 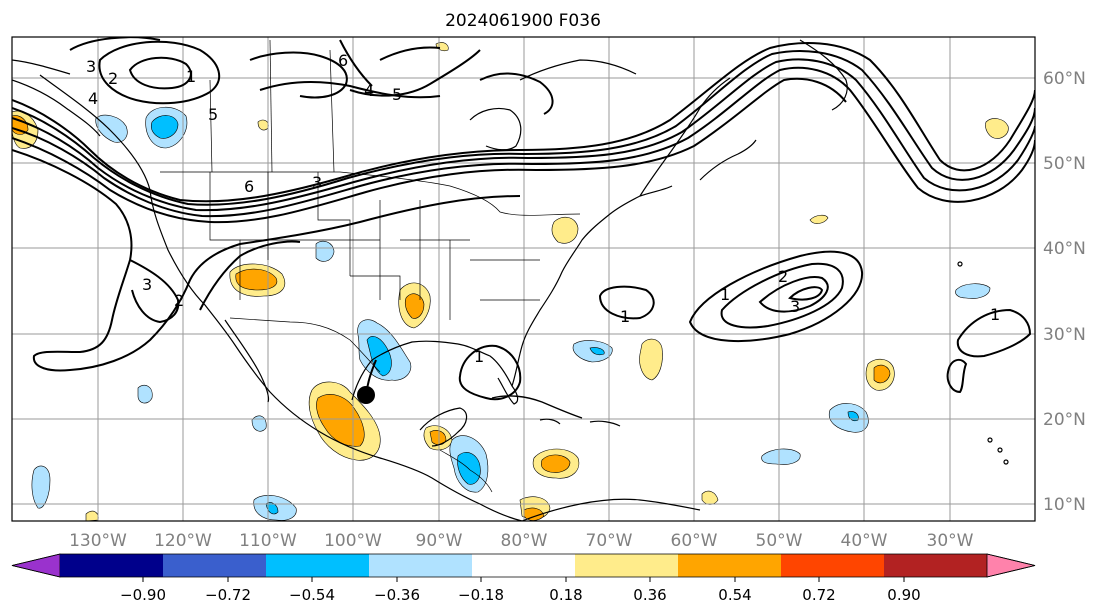 What do you see at coordinates (1064, 505) in the screenshot?
I see `lat-label: 10°N` at bounding box center [1064, 505].